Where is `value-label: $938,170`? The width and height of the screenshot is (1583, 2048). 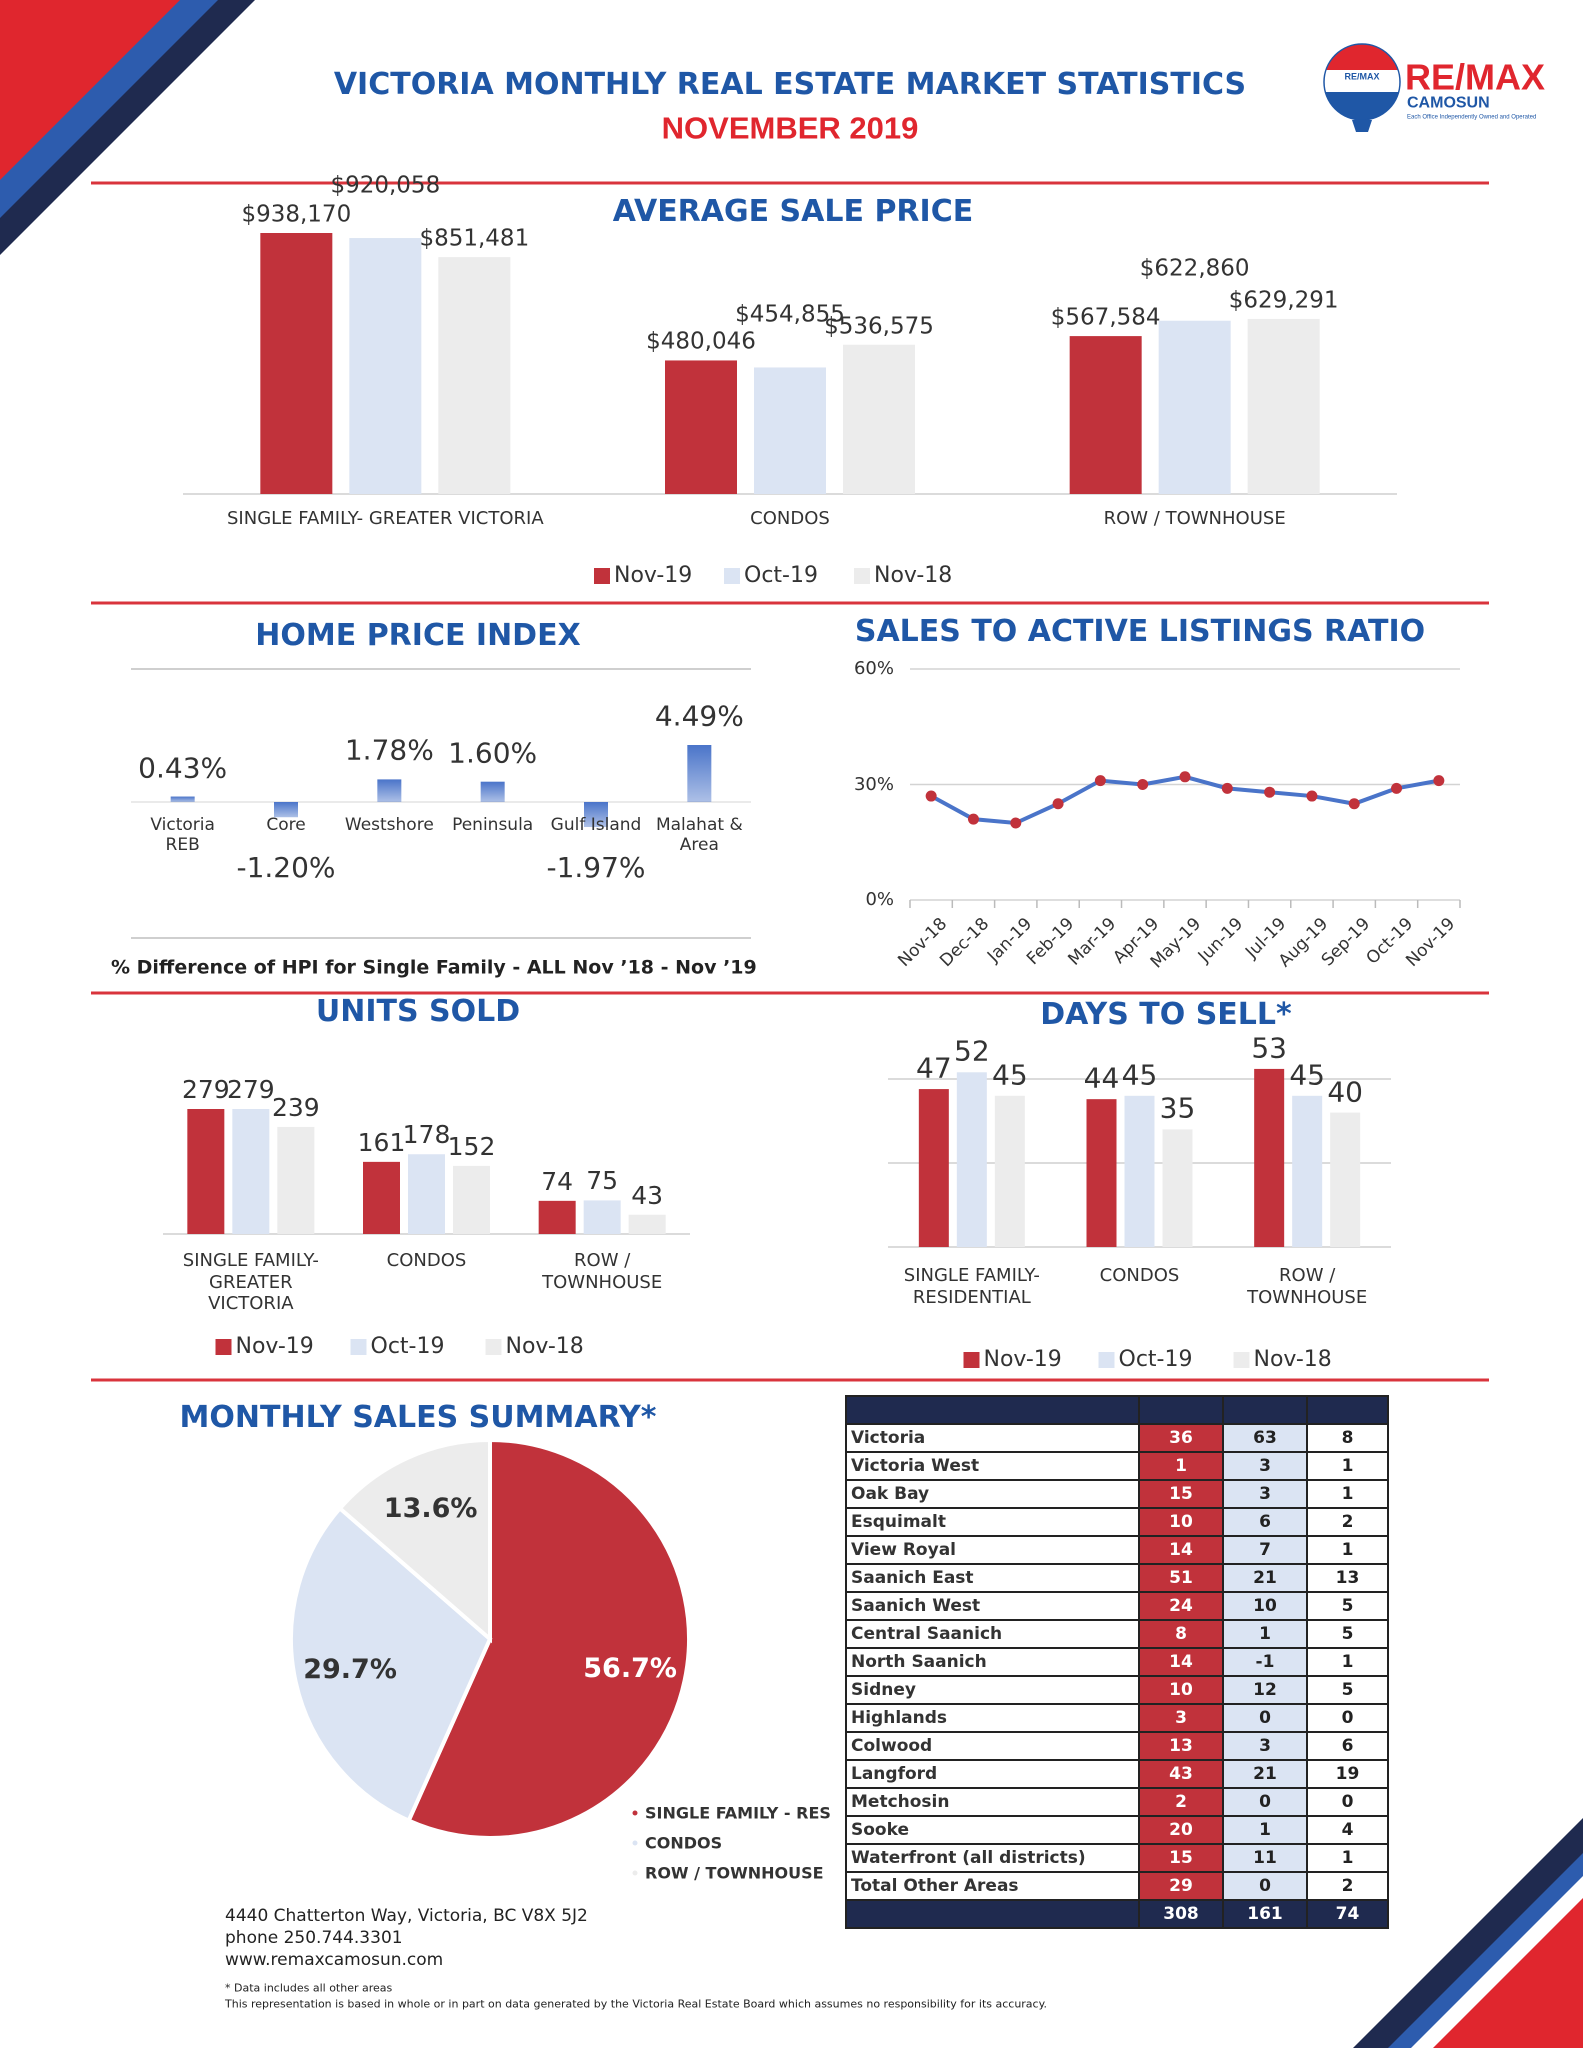 value-label: $938,170 is located at coordinates (296, 214).